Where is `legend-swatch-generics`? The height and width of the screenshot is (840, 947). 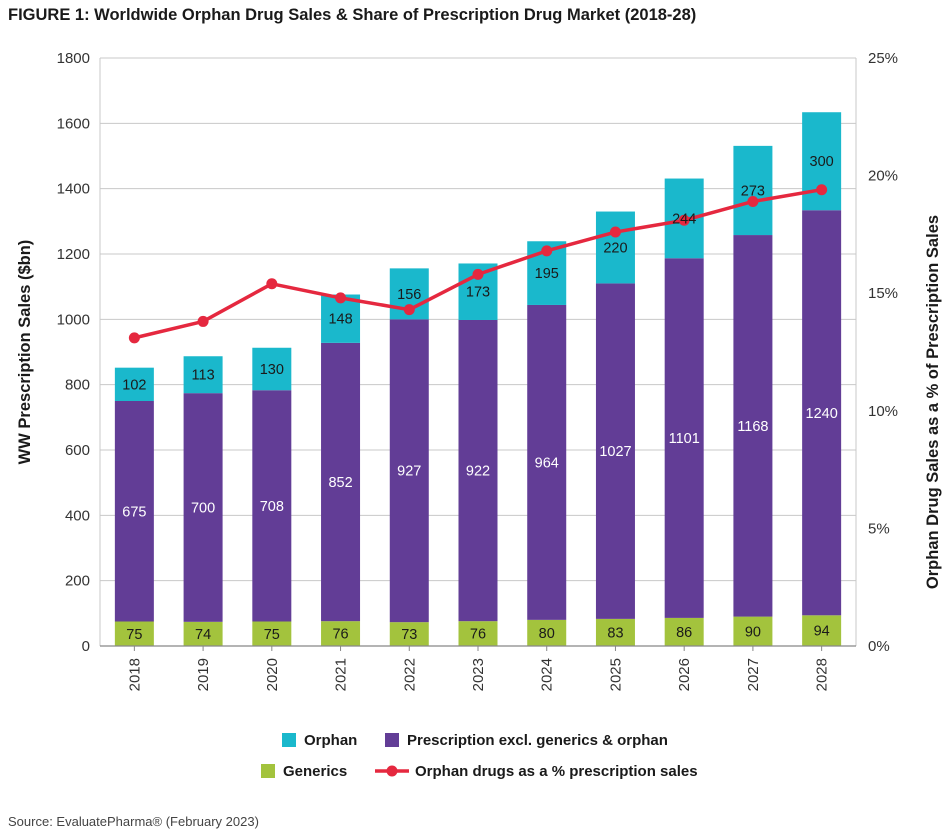
legend-swatch-generics is located at coordinates (268, 771).